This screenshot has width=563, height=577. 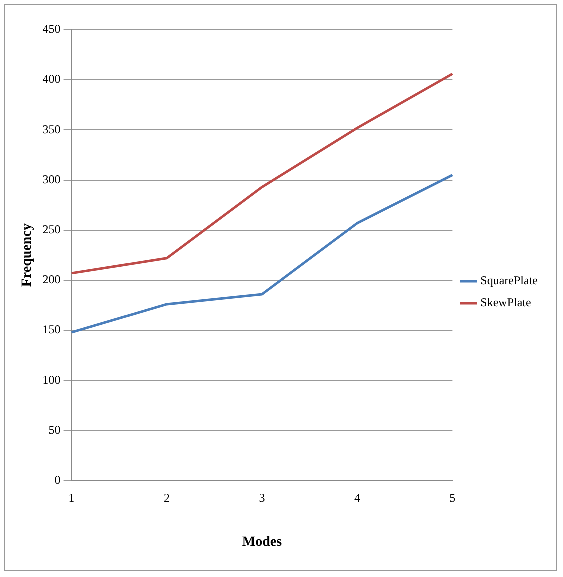 What do you see at coordinates (506, 303) in the screenshot?
I see `legend-label: SkewPlate` at bounding box center [506, 303].